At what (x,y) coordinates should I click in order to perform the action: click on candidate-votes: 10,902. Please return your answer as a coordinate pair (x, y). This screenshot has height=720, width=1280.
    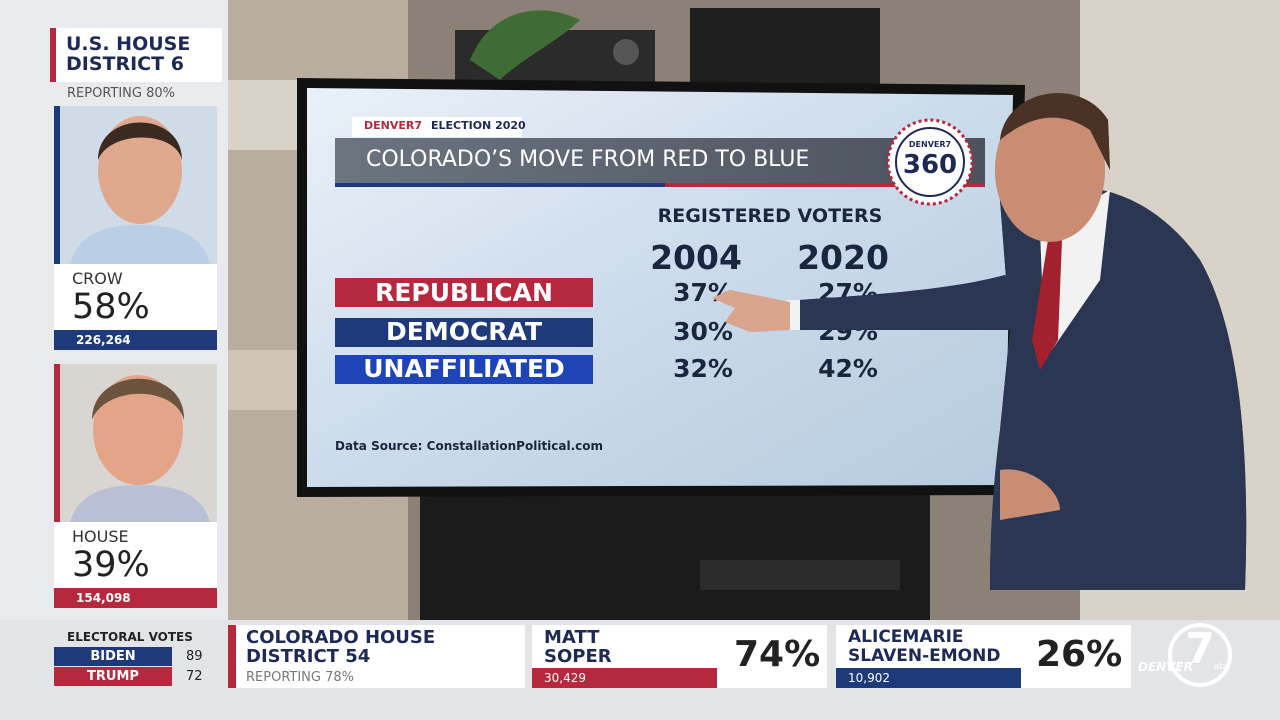
    Looking at the image, I should click on (869, 678).